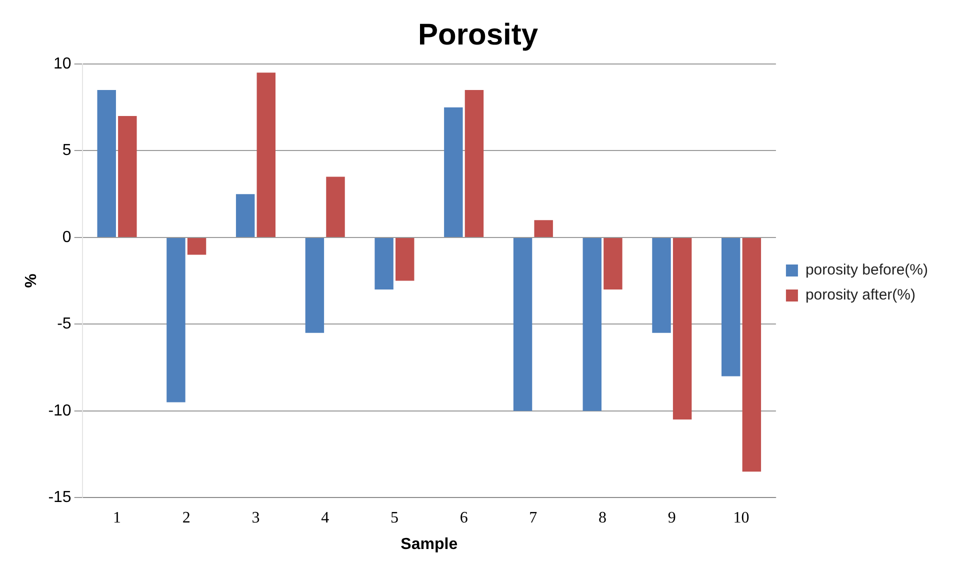 The image size is (961, 579). What do you see at coordinates (117, 517) in the screenshot?
I see `x-tick-label: 1` at bounding box center [117, 517].